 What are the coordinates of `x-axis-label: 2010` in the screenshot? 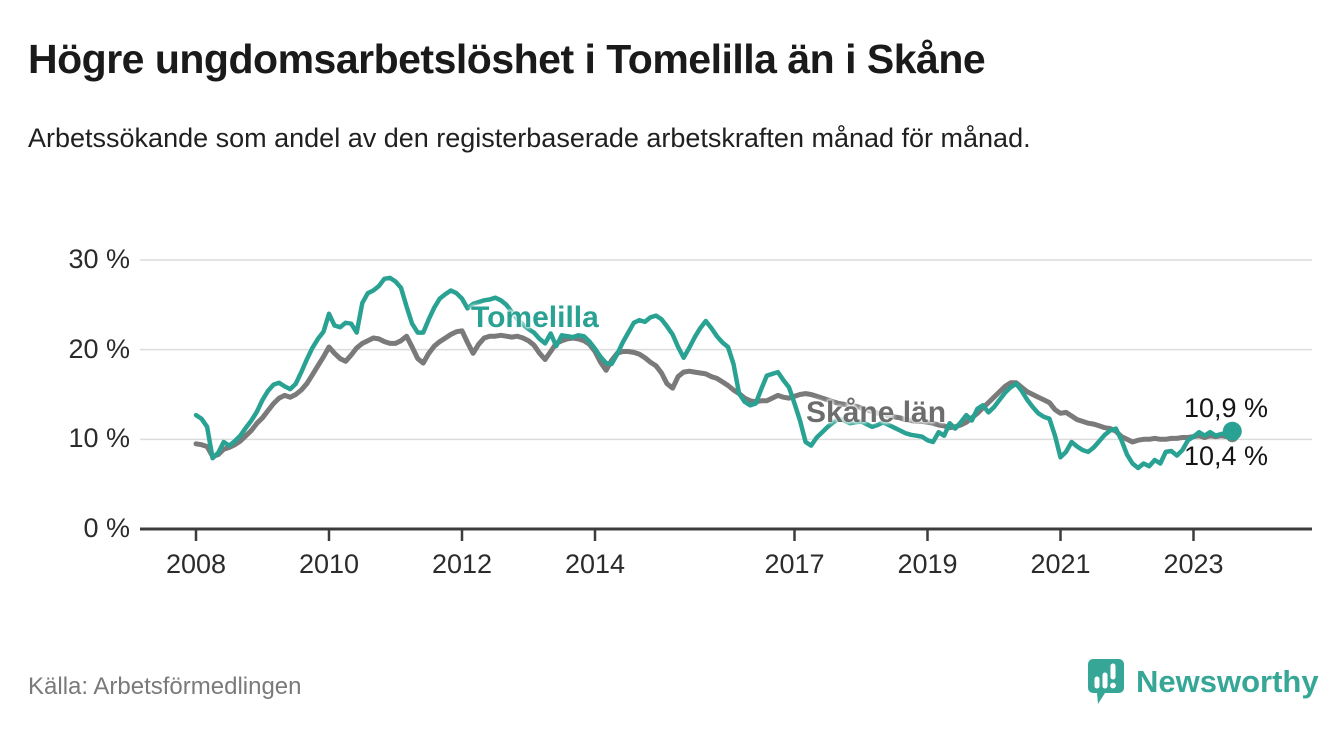 It's located at (329, 564).